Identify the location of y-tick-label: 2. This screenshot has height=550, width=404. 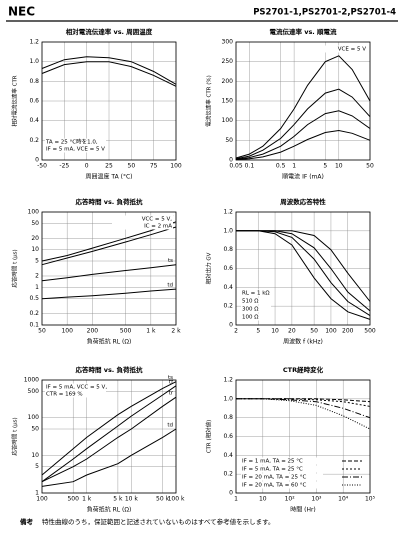
(37, 275).